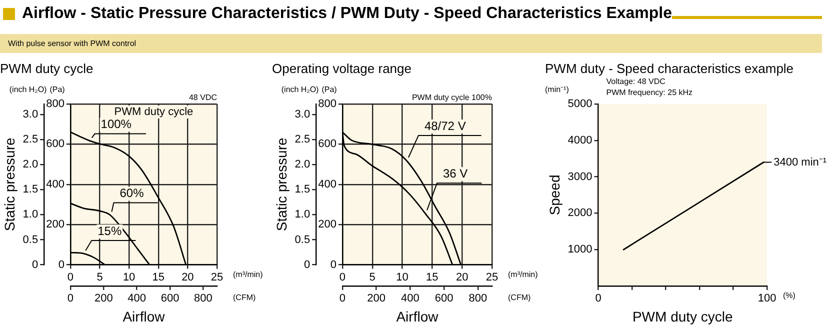  I want to click on text: 48/72 V, so click(445, 125).